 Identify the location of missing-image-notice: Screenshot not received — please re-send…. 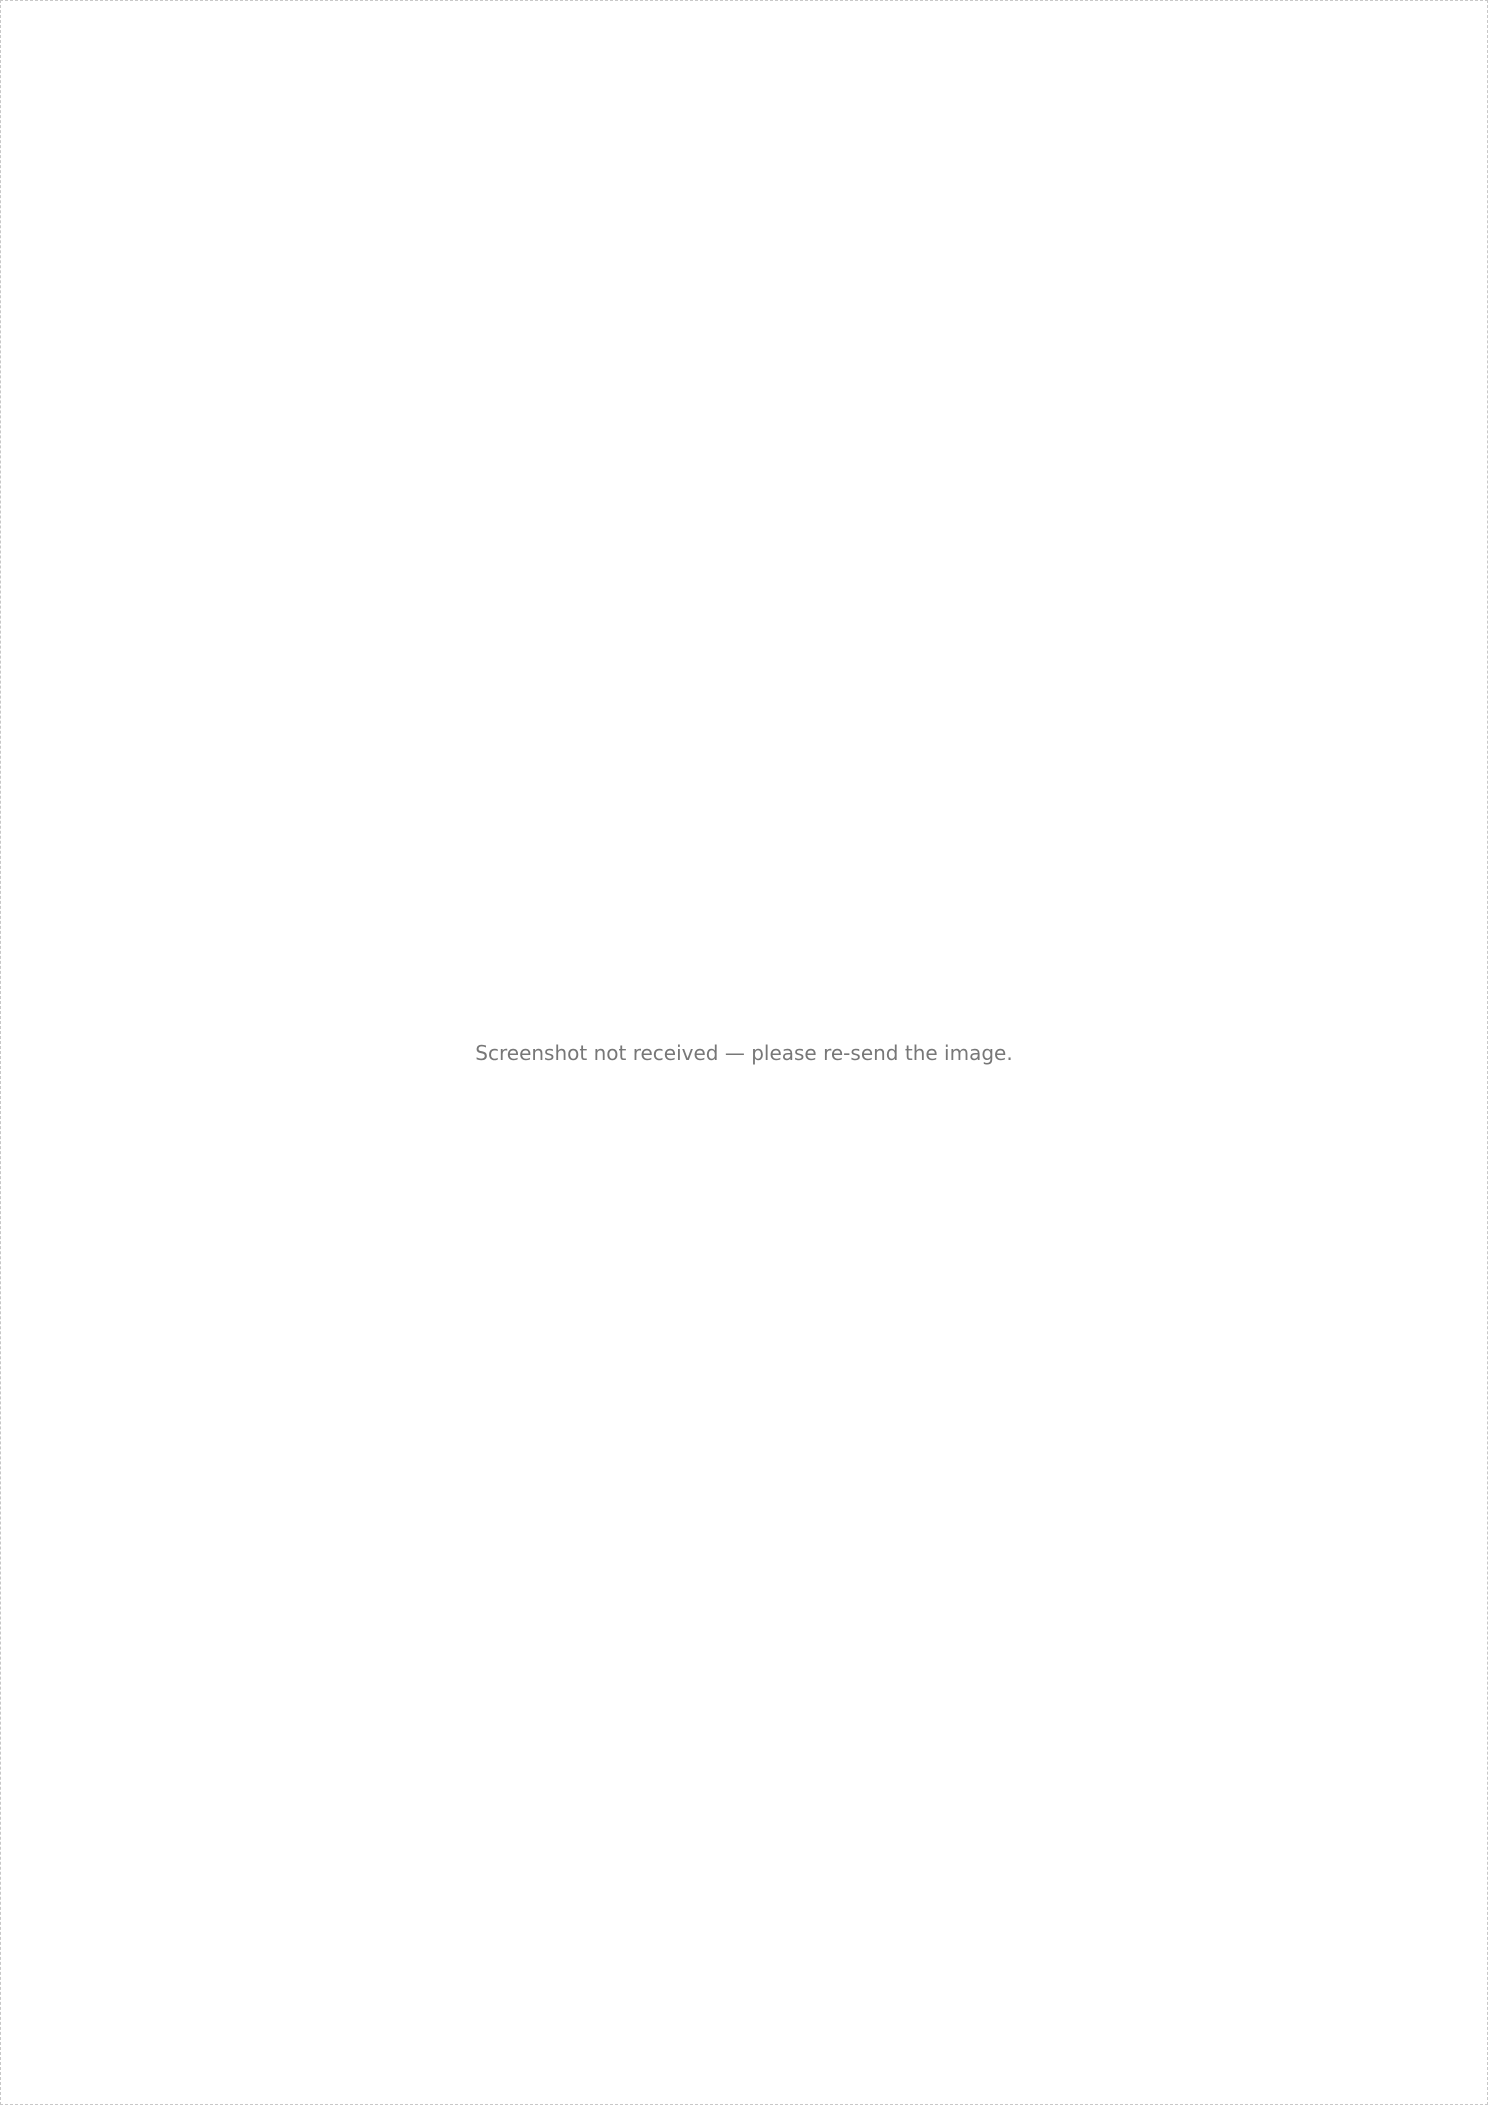
(744, 1052).